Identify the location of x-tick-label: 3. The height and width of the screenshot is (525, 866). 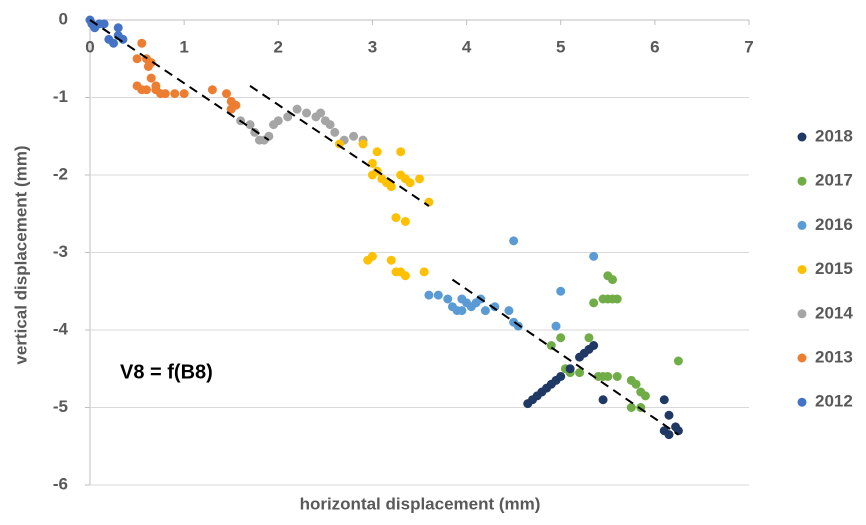
(372, 46).